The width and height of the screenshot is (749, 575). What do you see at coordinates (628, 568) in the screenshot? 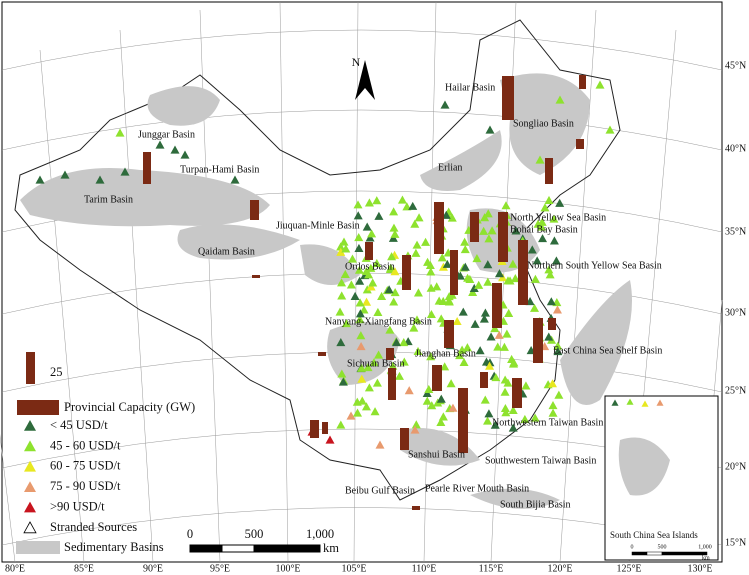
I see `lon-label: 125°E` at bounding box center [628, 568].